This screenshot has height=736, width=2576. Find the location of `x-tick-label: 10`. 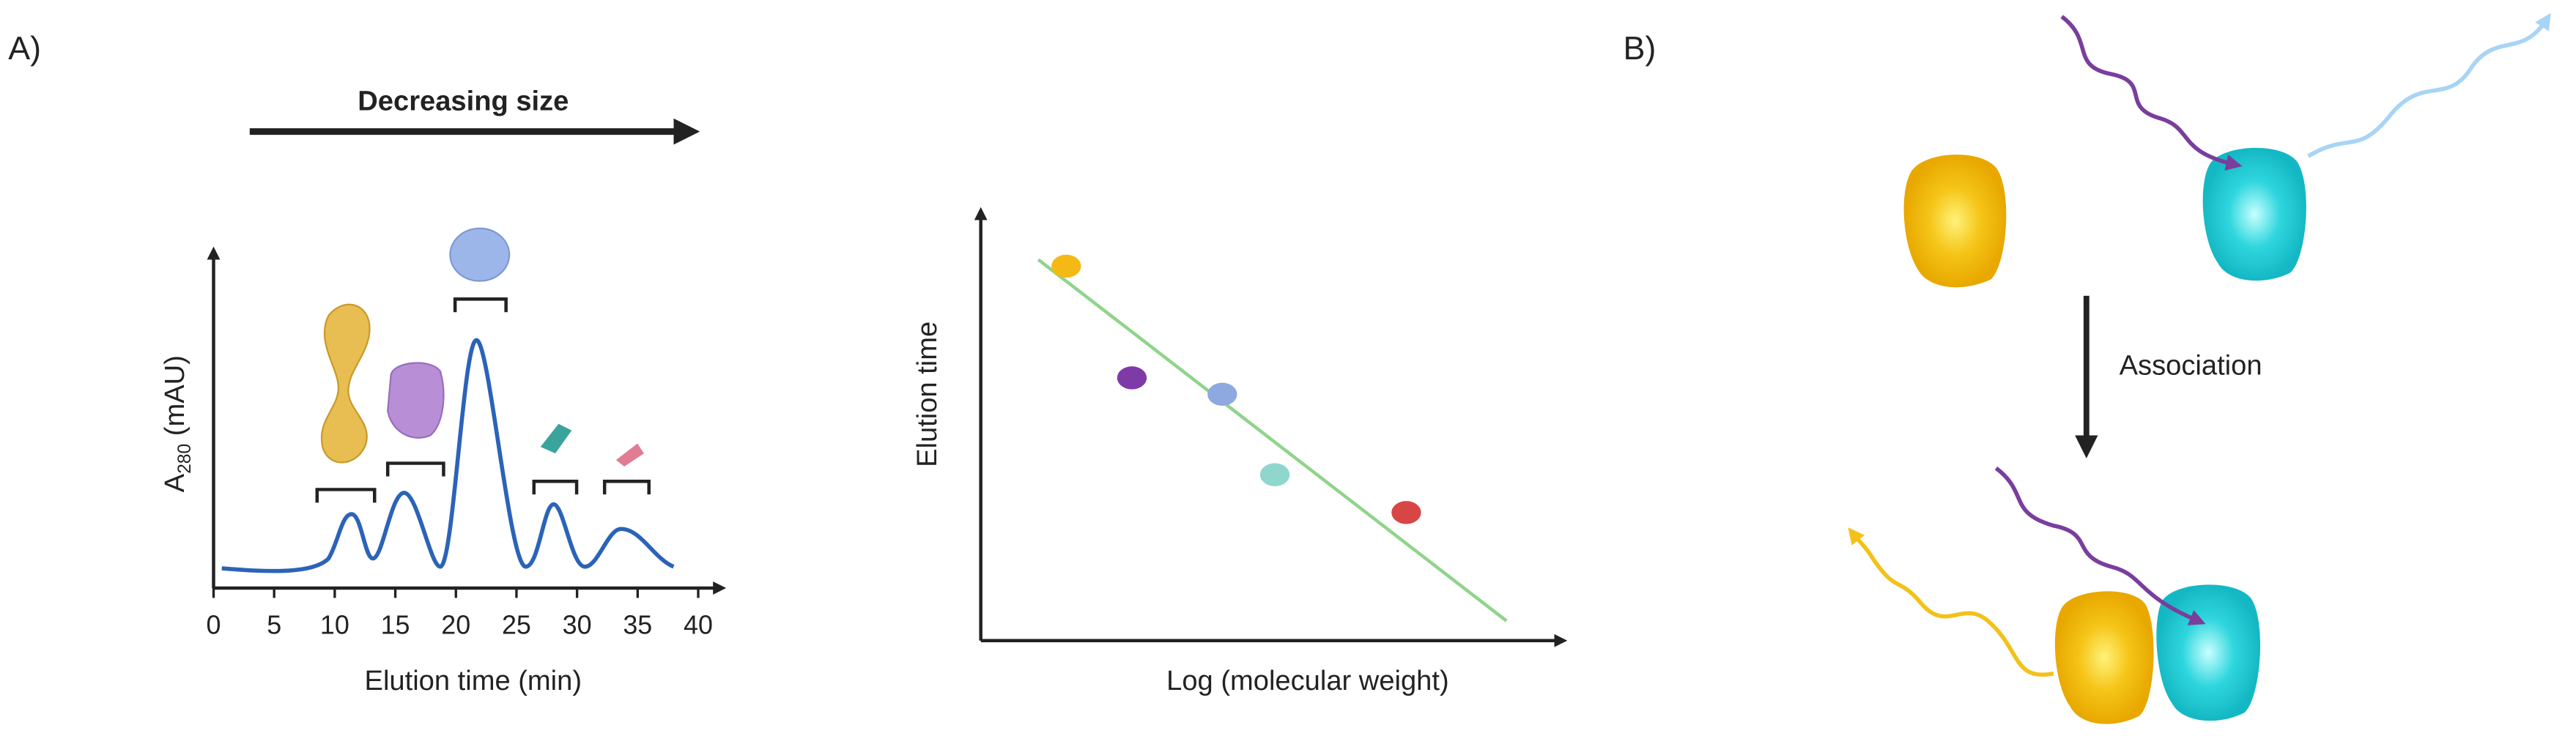

x-tick-label: 10 is located at coordinates (334, 625).